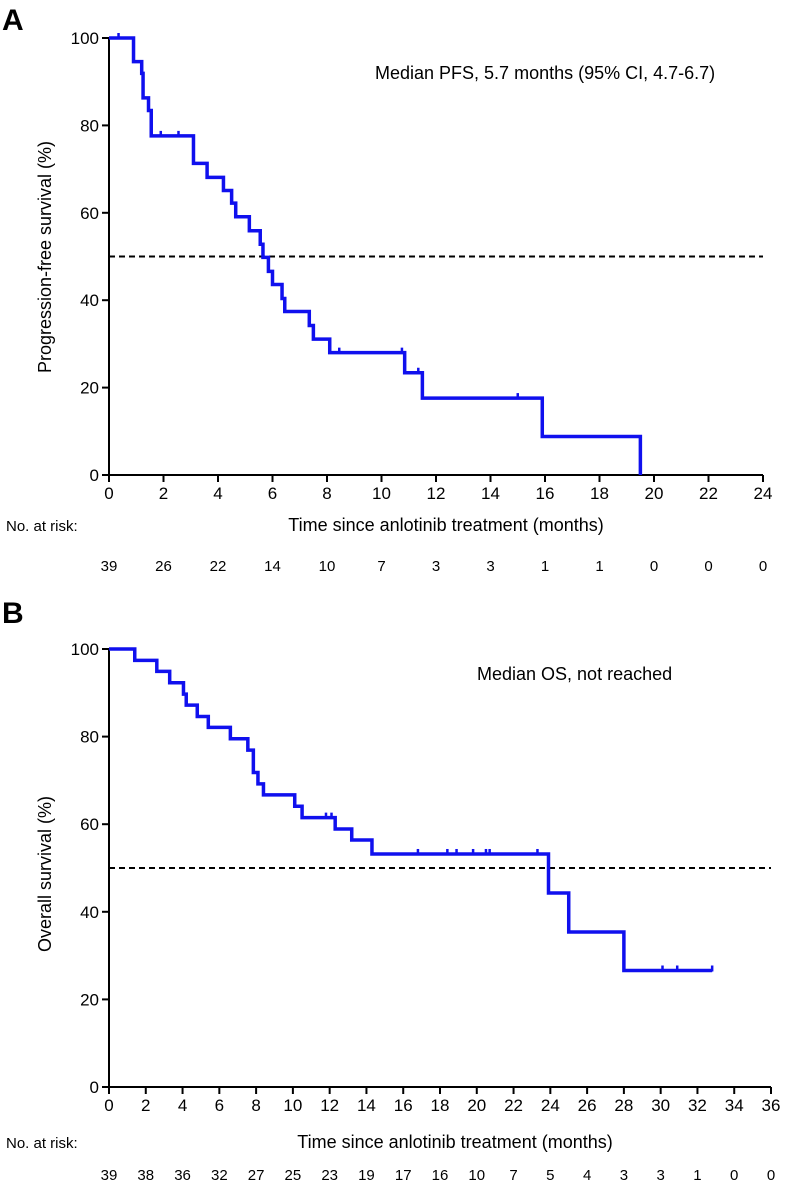  I want to click on panel-b-x-tick-label: 28, so click(623, 1105).